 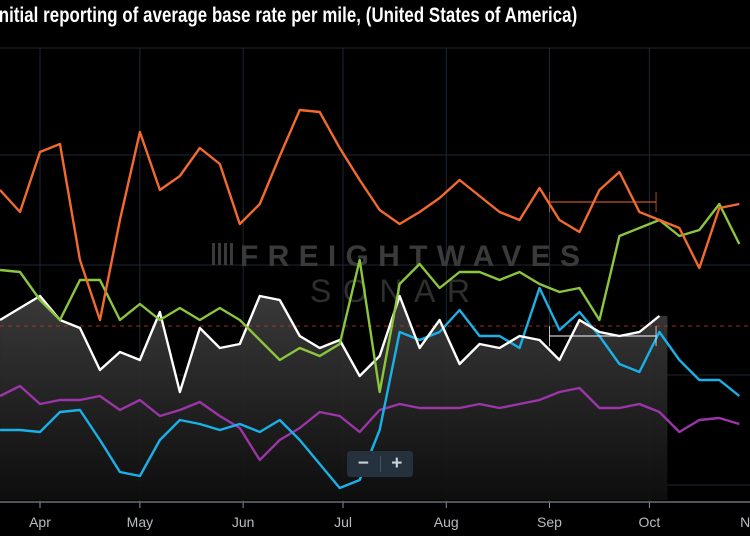 What do you see at coordinates (410, 256) in the screenshot?
I see `watermark-line1: FREIGHTWAVES` at bounding box center [410, 256].